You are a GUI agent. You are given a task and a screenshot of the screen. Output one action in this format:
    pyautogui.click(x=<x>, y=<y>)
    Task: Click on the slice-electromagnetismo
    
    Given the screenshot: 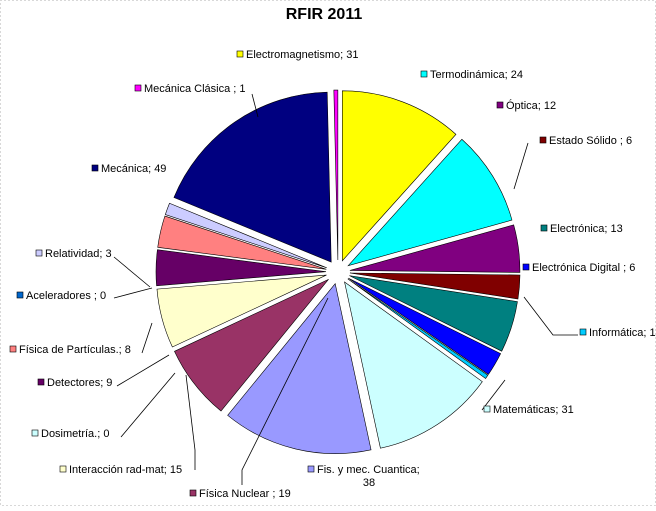 What is the action you would take?
    pyautogui.click(x=399, y=176)
    